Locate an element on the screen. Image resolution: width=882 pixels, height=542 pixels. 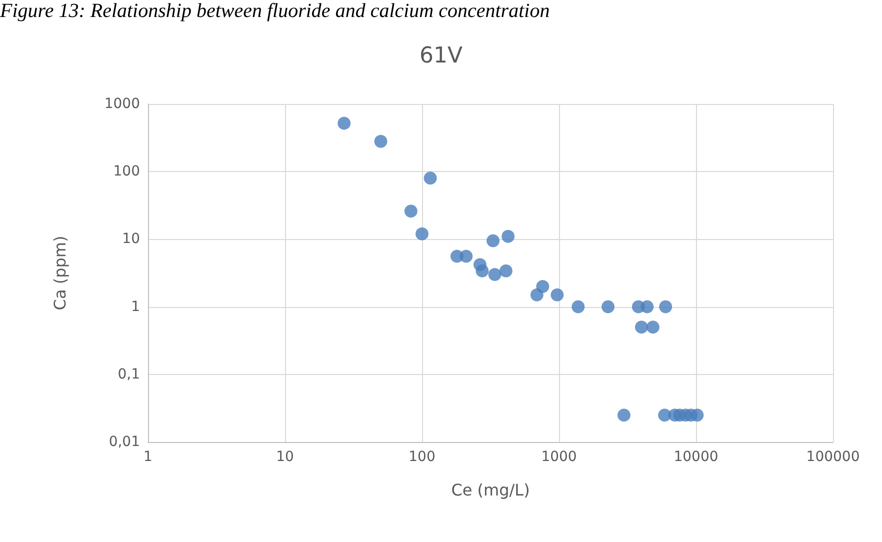
x-axis-title: Ce (mg/L) is located at coordinates (490, 490).